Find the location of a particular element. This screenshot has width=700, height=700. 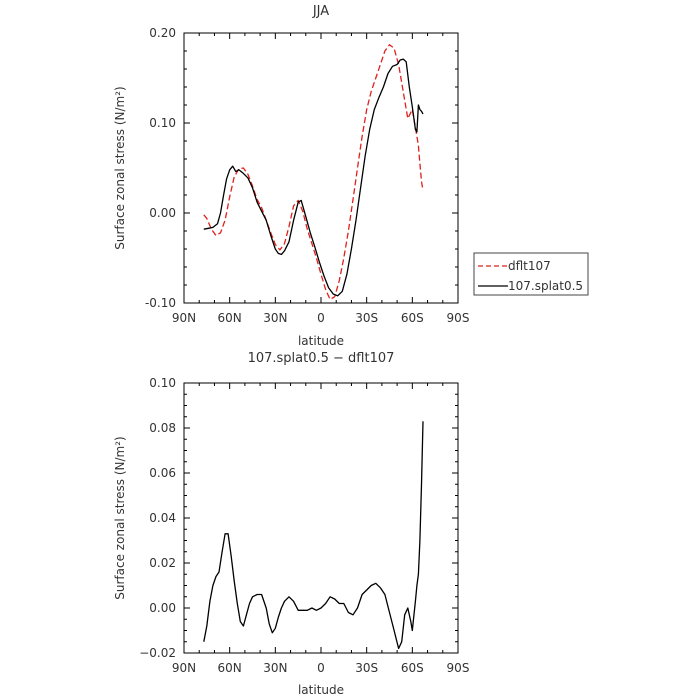

bottom-x-tick-label: 60N is located at coordinates (230, 668).